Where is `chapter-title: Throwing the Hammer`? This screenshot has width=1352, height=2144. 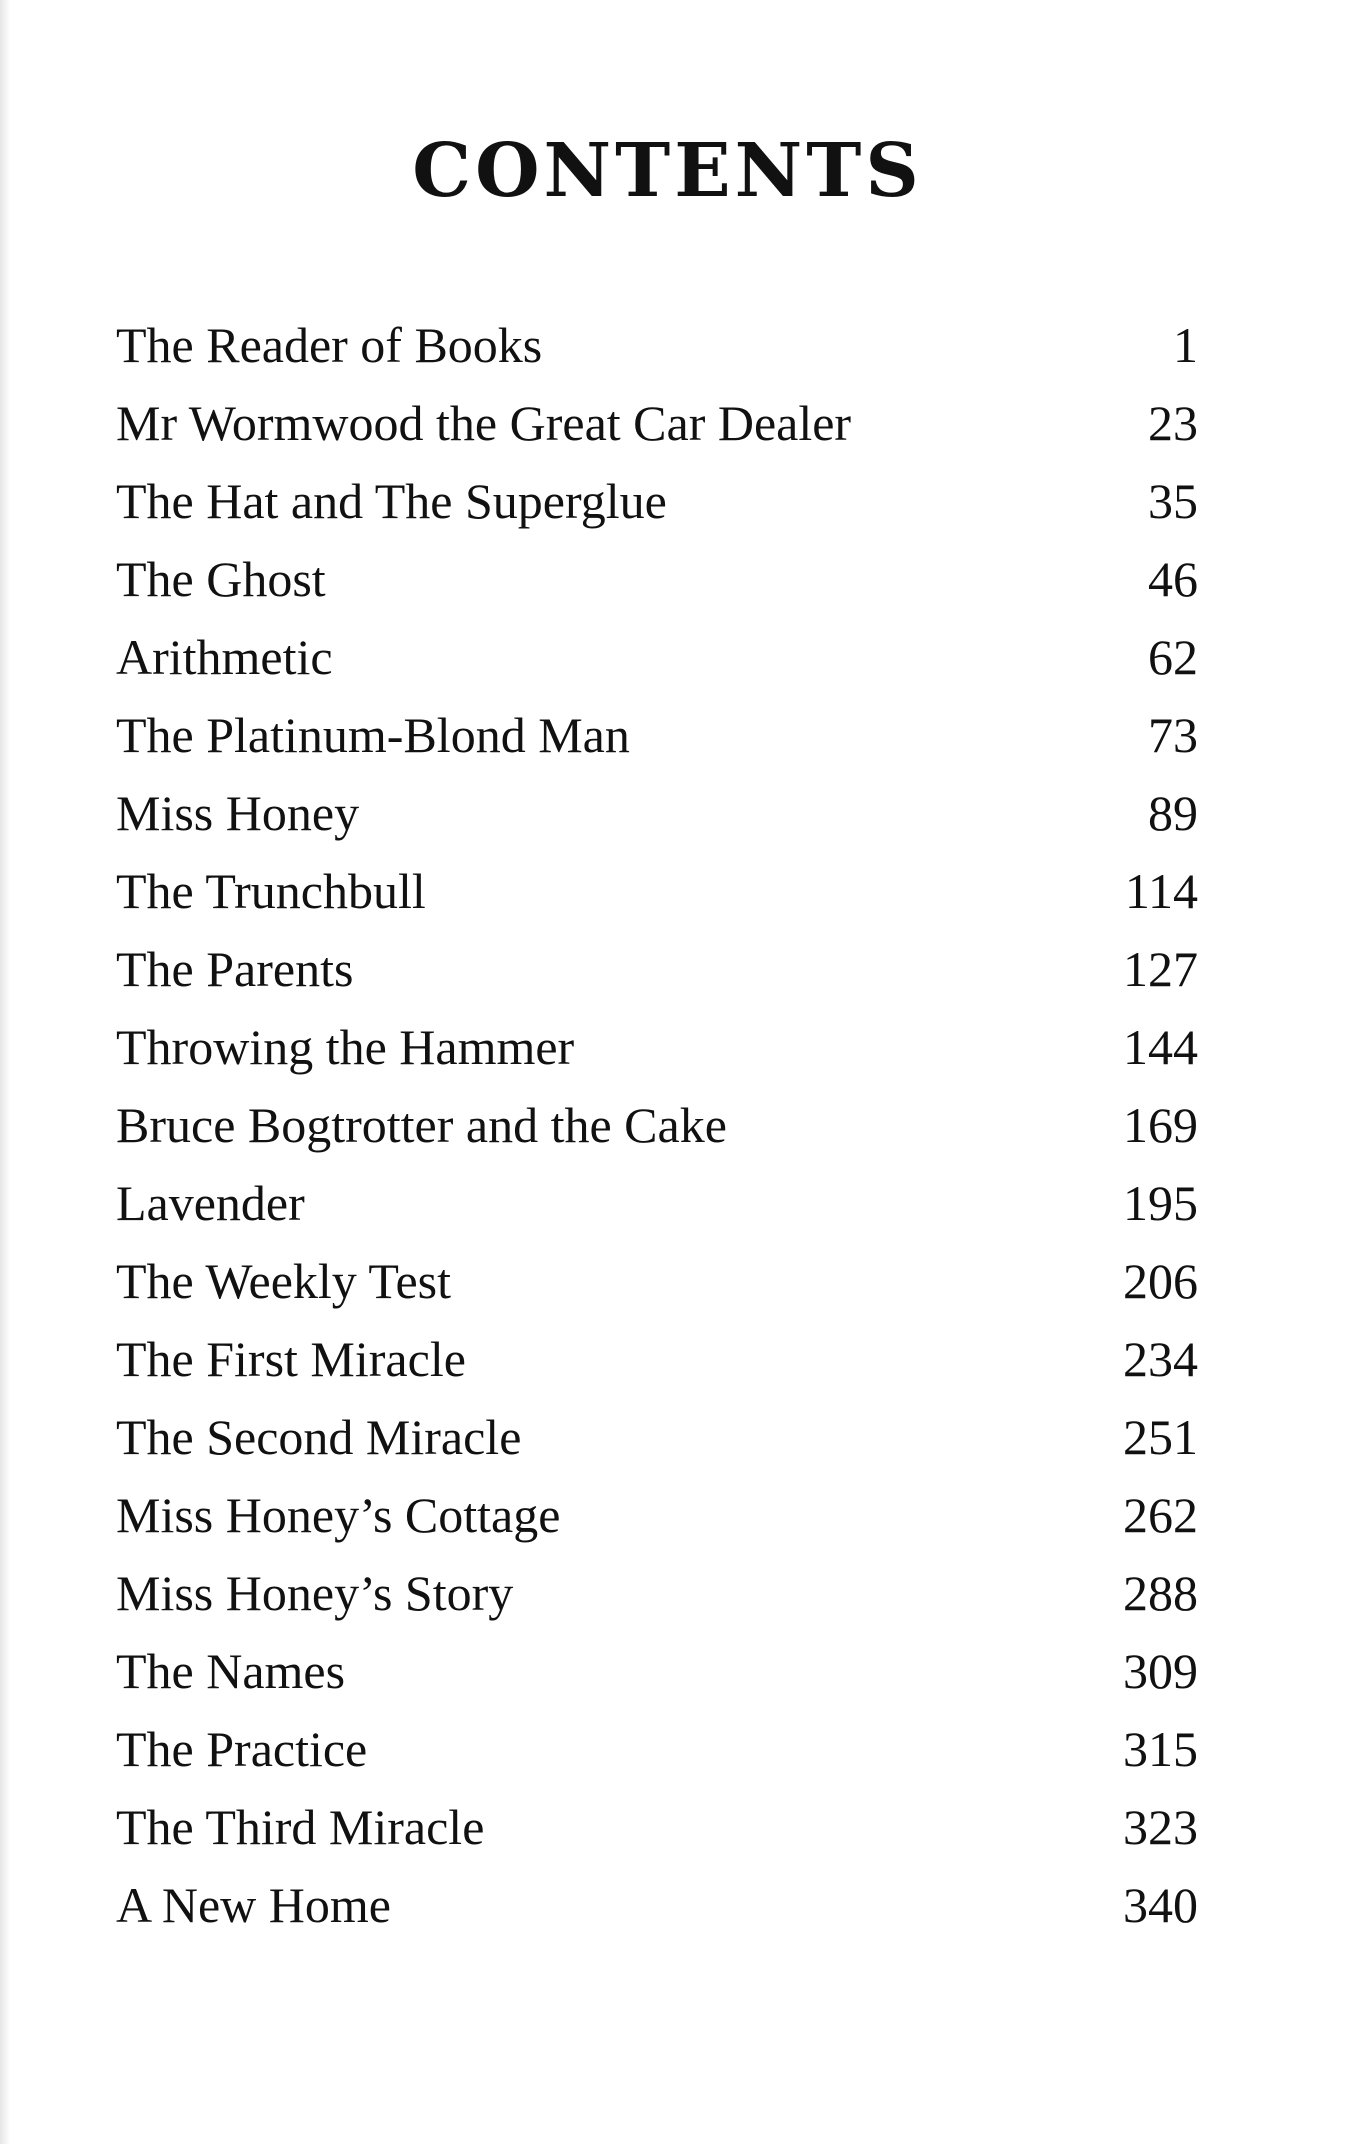 chapter-title: Throwing the Hammer is located at coordinates (345, 1047).